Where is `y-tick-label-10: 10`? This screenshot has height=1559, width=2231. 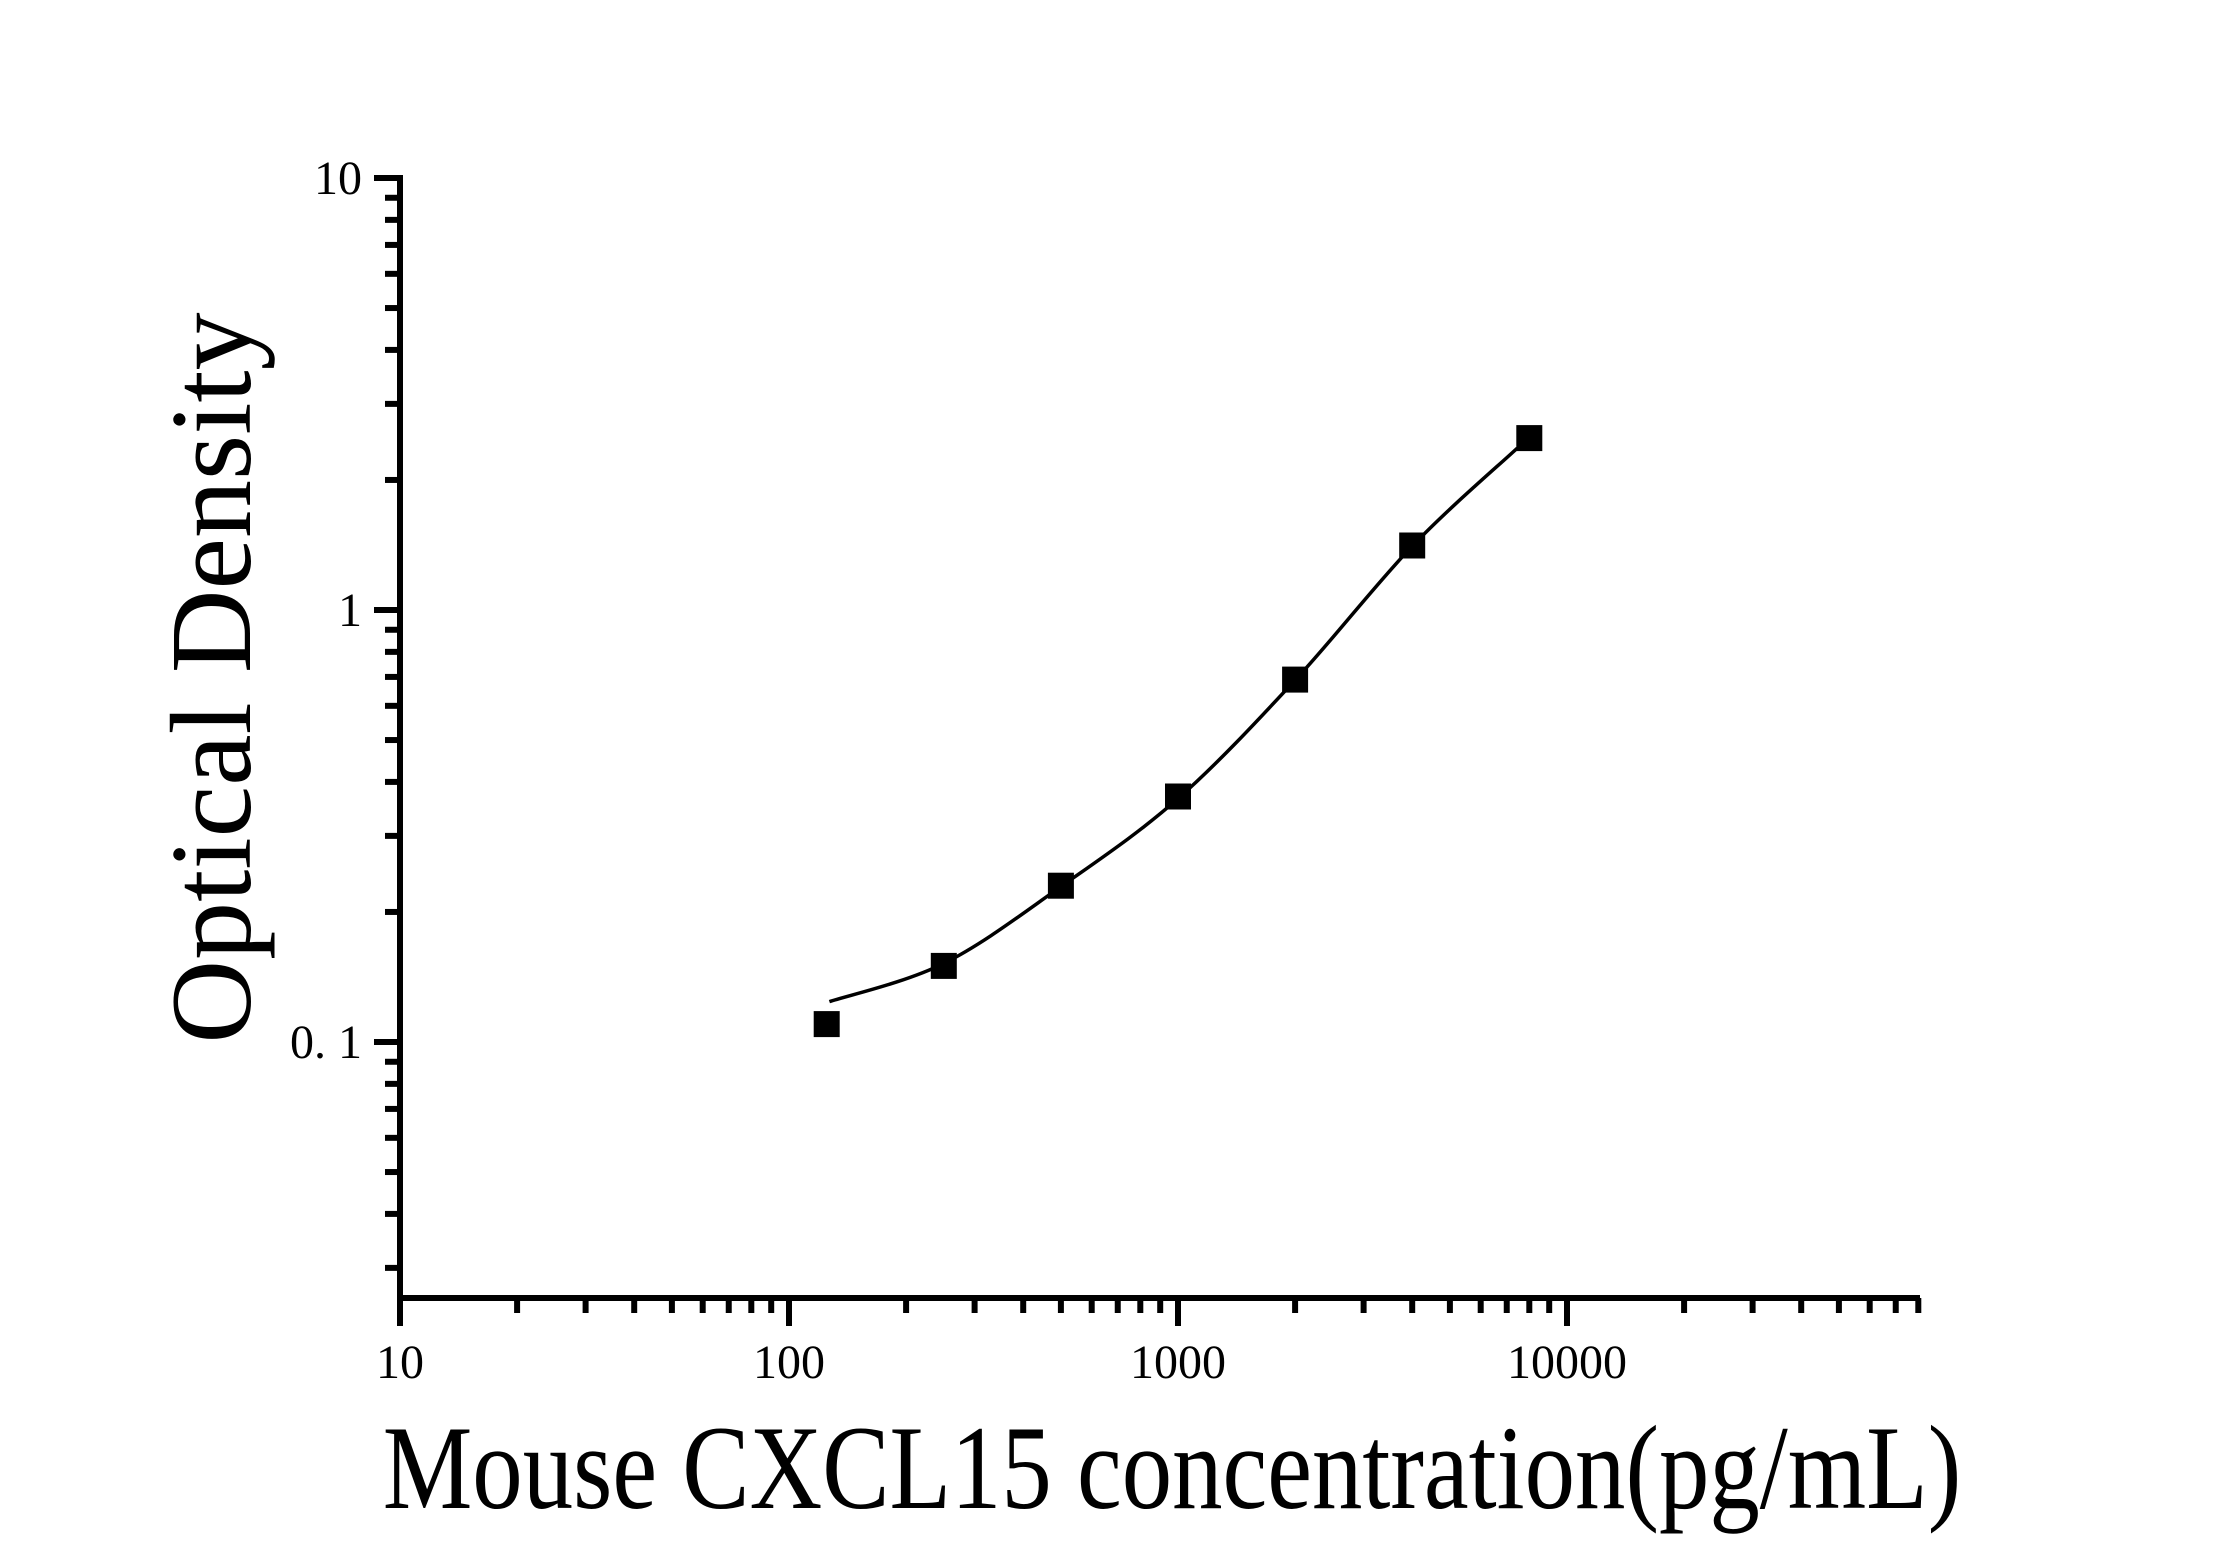 y-tick-label-10: 10 is located at coordinates (338, 178).